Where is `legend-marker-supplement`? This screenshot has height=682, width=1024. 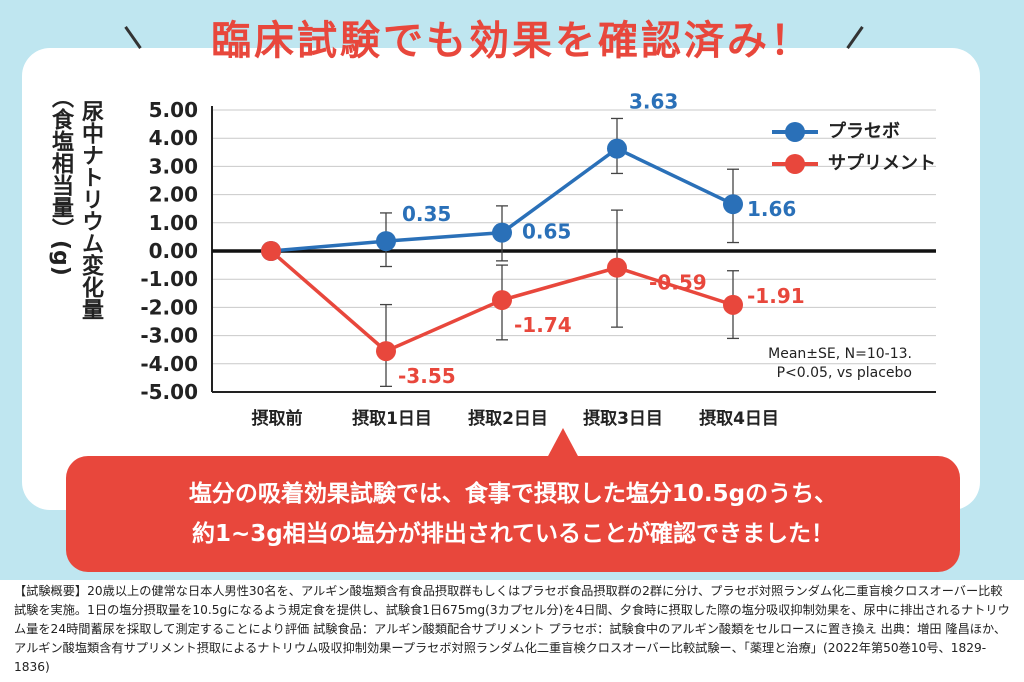
legend-marker-supplement is located at coordinates (795, 164).